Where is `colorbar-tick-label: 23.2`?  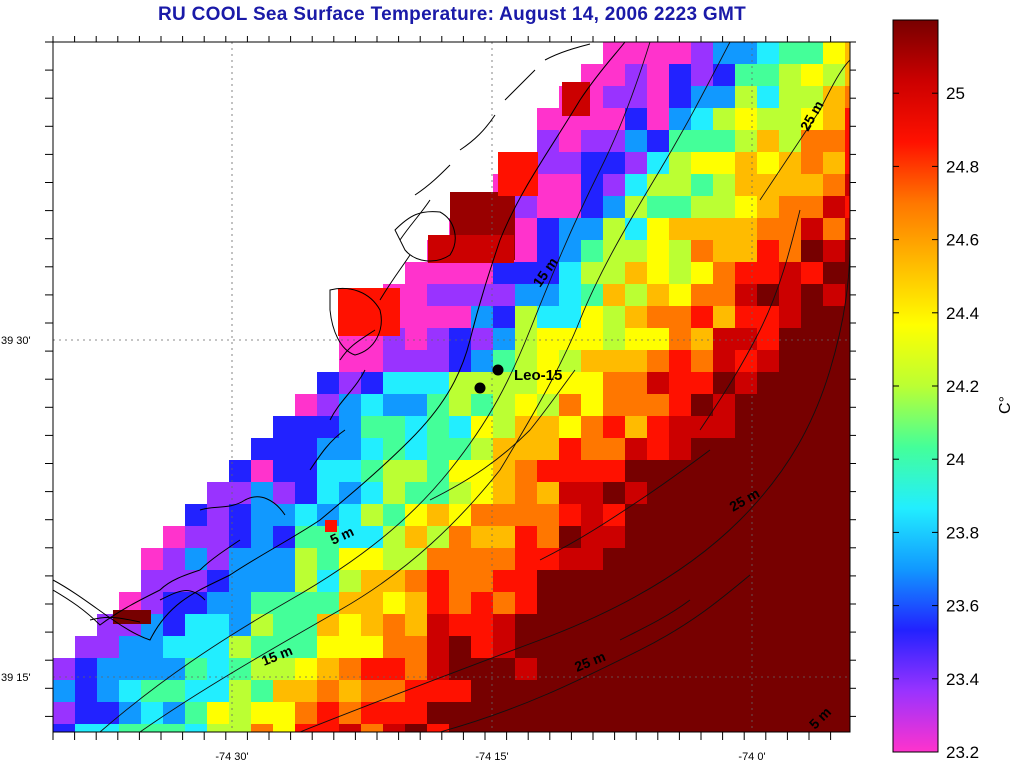 colorbar-tick-label: 23.2 is located at coordinates (962, 752).